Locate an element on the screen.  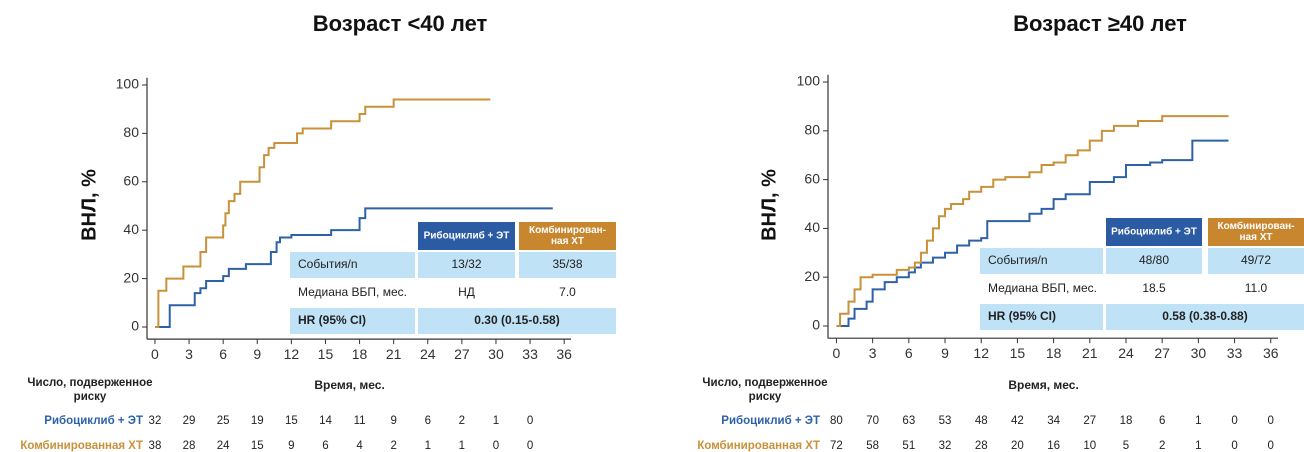
risk-value: 58 is located at coordinates (872, 446).